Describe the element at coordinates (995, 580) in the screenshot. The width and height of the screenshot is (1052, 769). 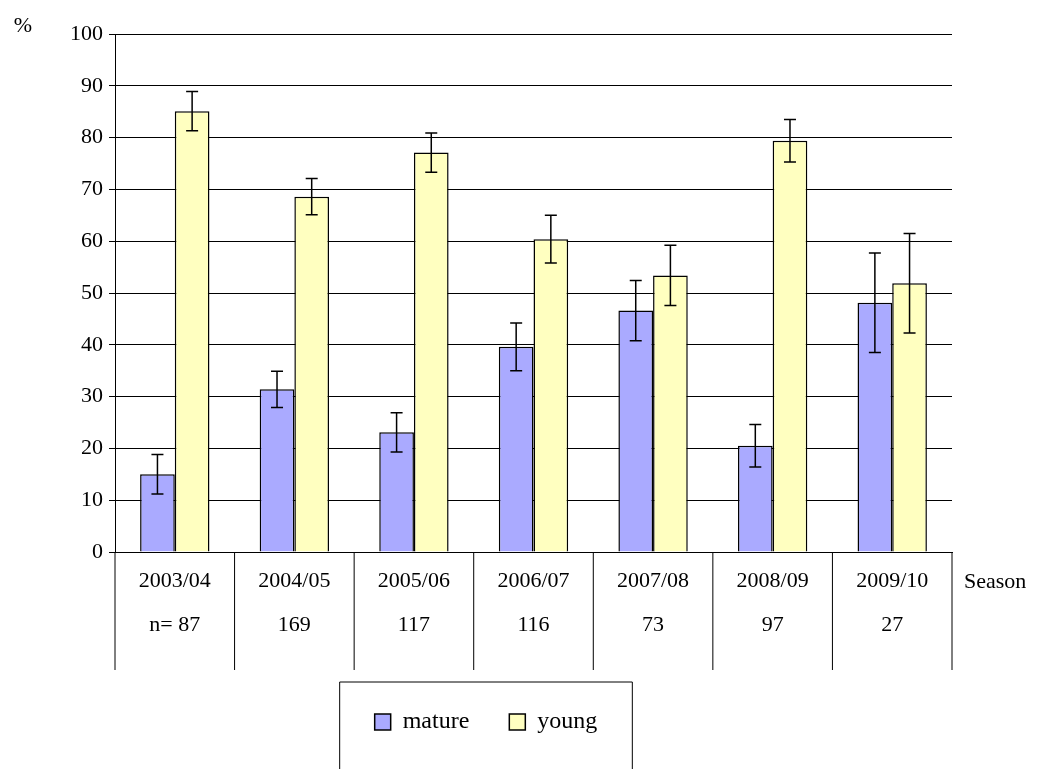
I see `x-axis-title: Season` at that location.